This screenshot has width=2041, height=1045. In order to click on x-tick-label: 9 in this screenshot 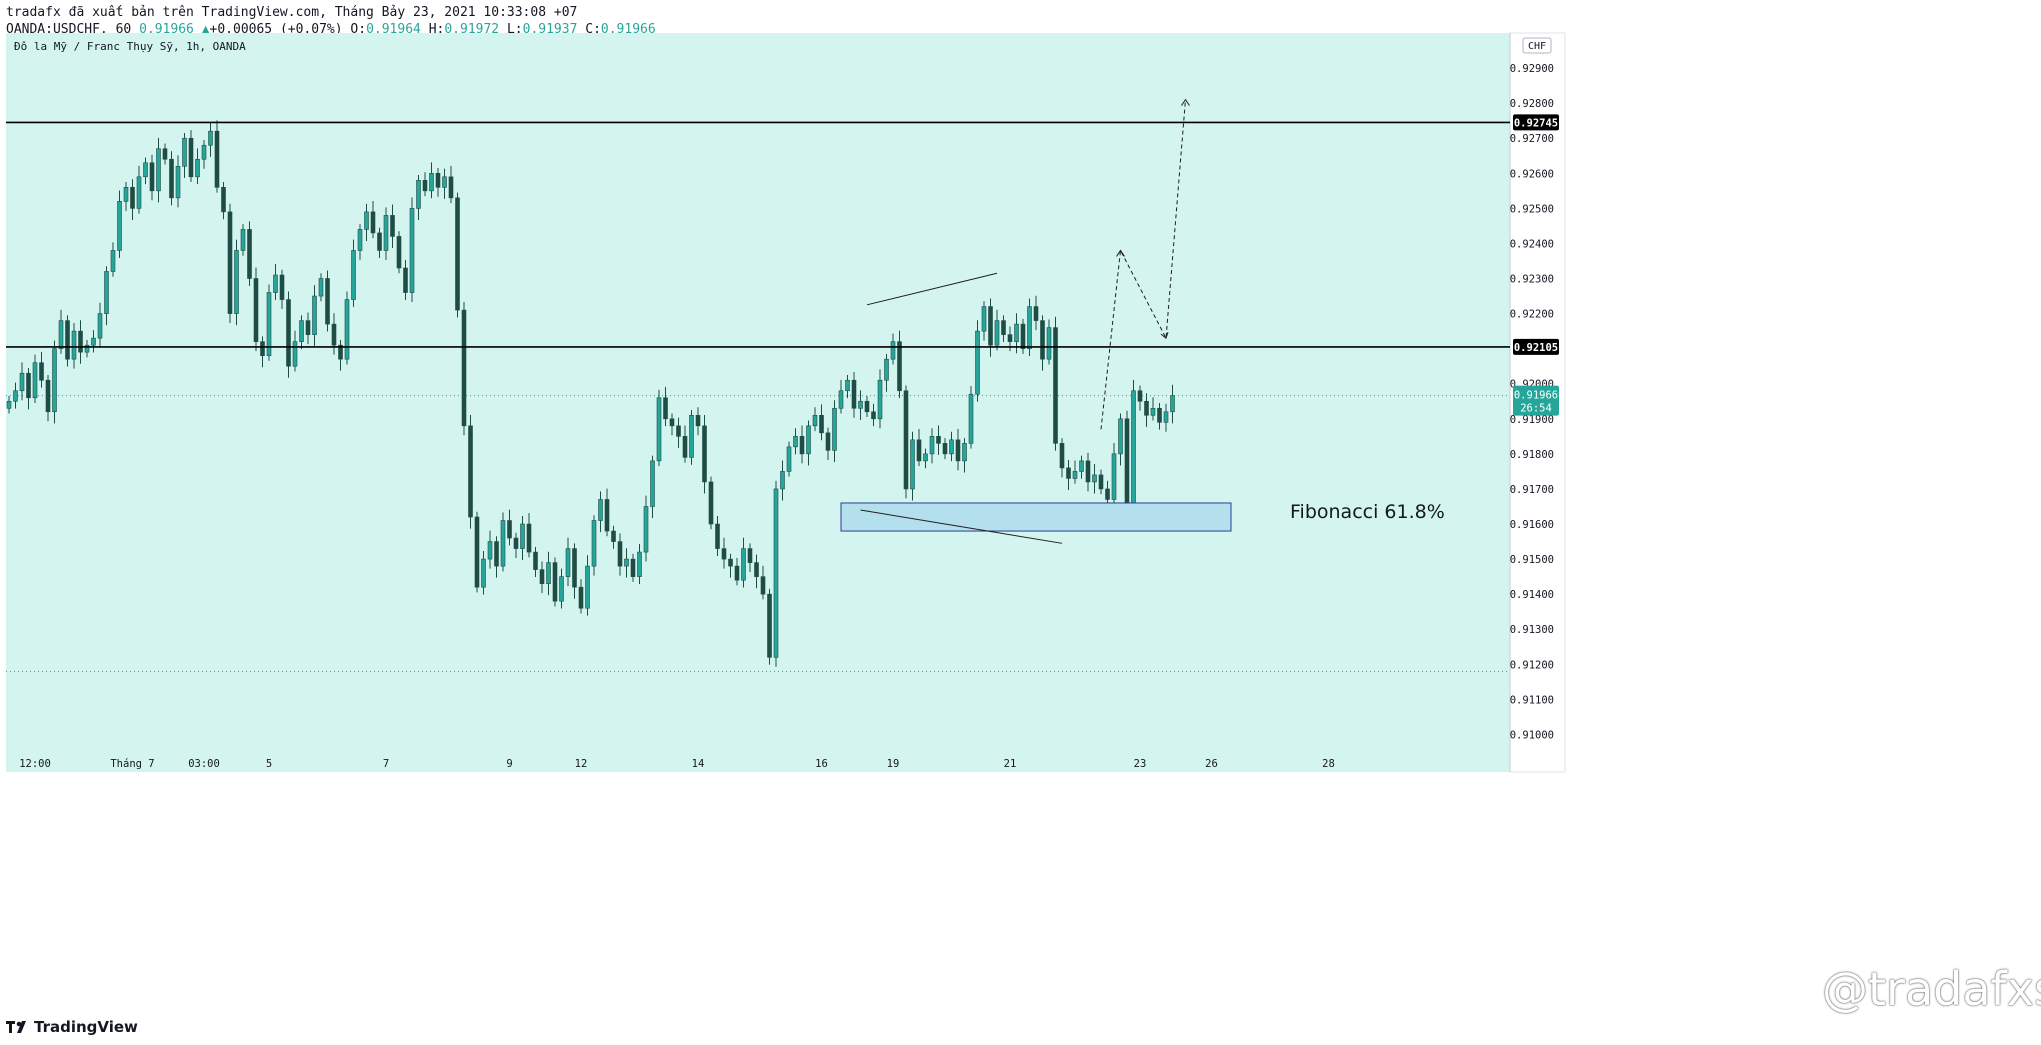, I will do `click(509, 764)`.